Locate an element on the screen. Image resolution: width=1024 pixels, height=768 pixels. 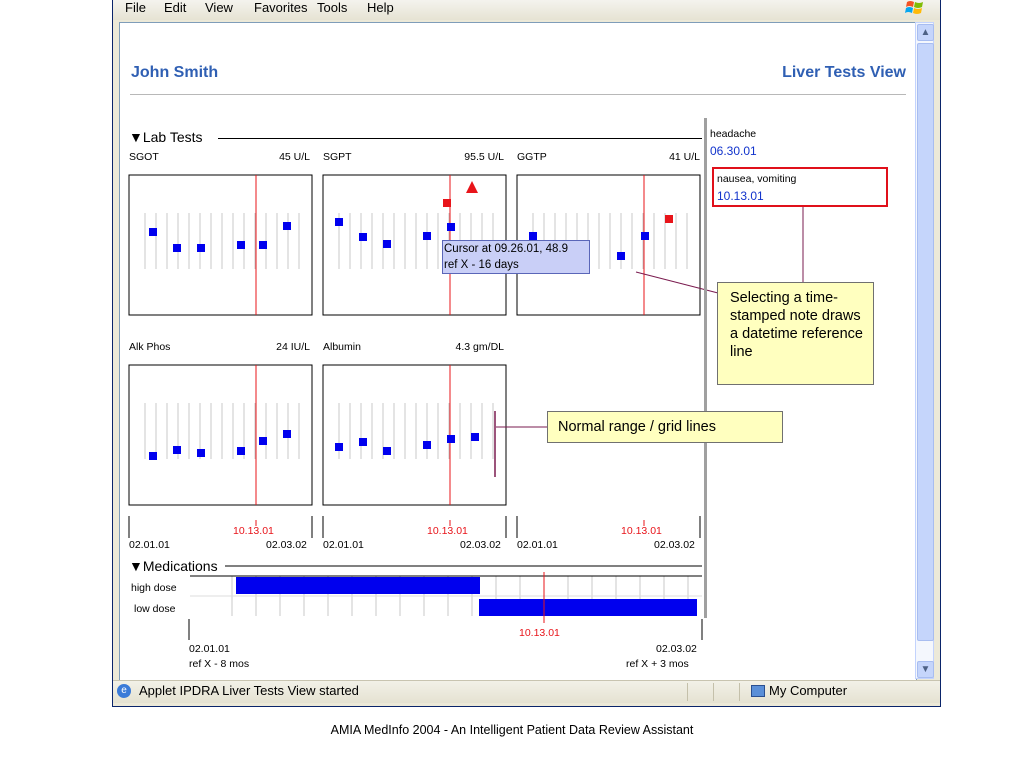
status-text: Applet IPDRA Liver Tests View started is located at coordinates (249, 690).